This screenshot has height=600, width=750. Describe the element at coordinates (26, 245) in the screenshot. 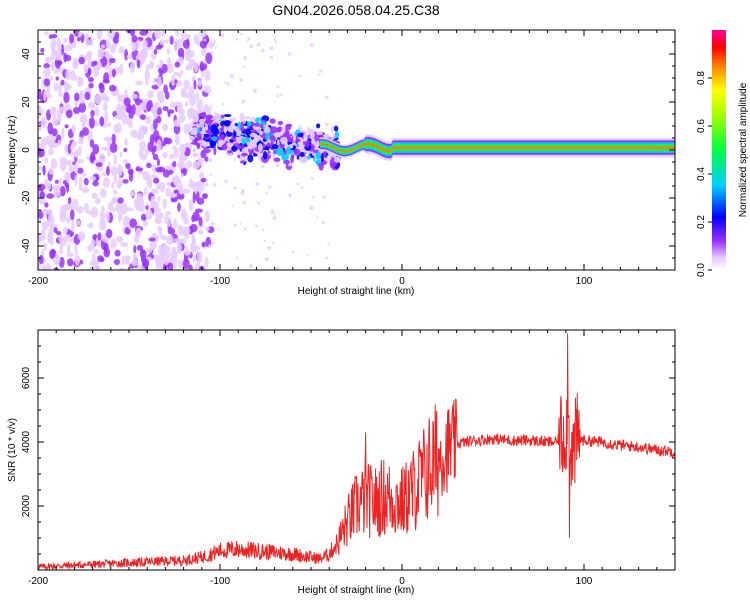

I see `y-tick-label: -40` at that location.